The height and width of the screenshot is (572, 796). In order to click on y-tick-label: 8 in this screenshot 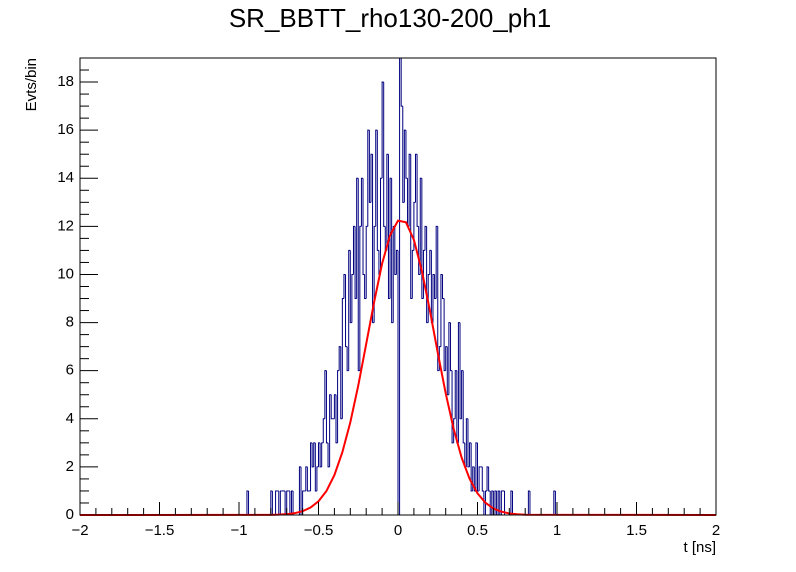, I will do `click(70, 322)`.